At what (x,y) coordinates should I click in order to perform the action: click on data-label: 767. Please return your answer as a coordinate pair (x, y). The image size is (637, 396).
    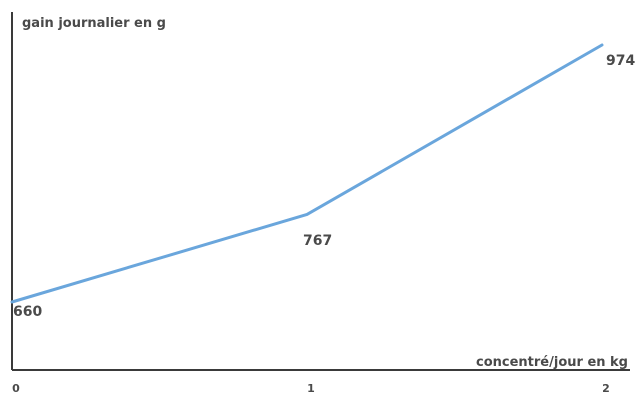
    Looking at the image, I should click on (317, 241).